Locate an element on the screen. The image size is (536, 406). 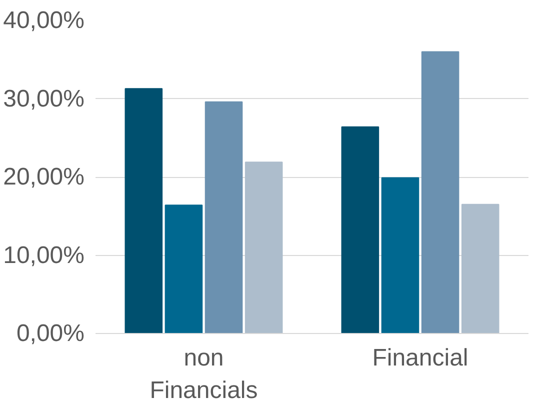
y-tick-label: 10,00% is located at coordinates (44, 255).